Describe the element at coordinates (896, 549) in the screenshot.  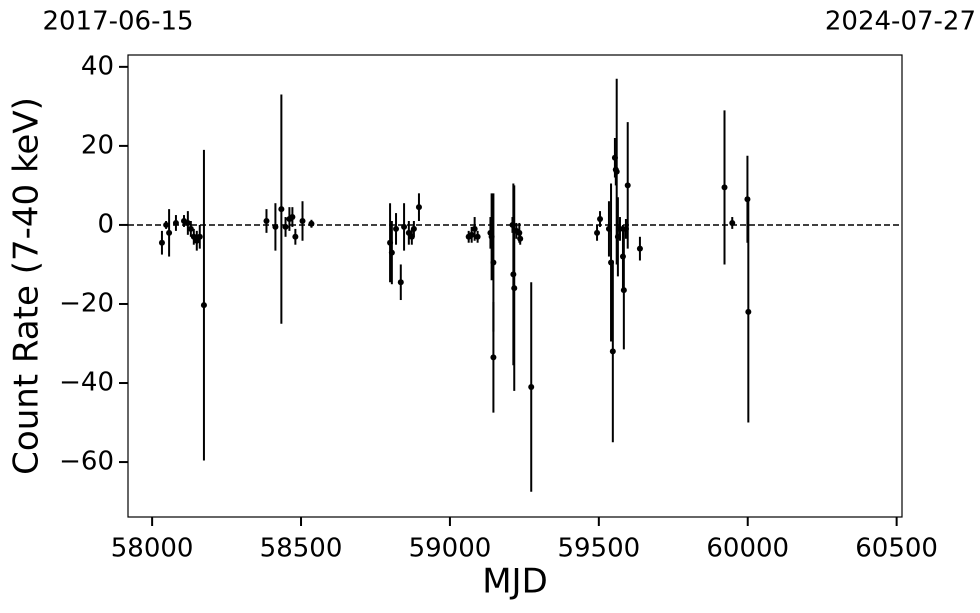
I see `x-tick-label: 60500` at that location.